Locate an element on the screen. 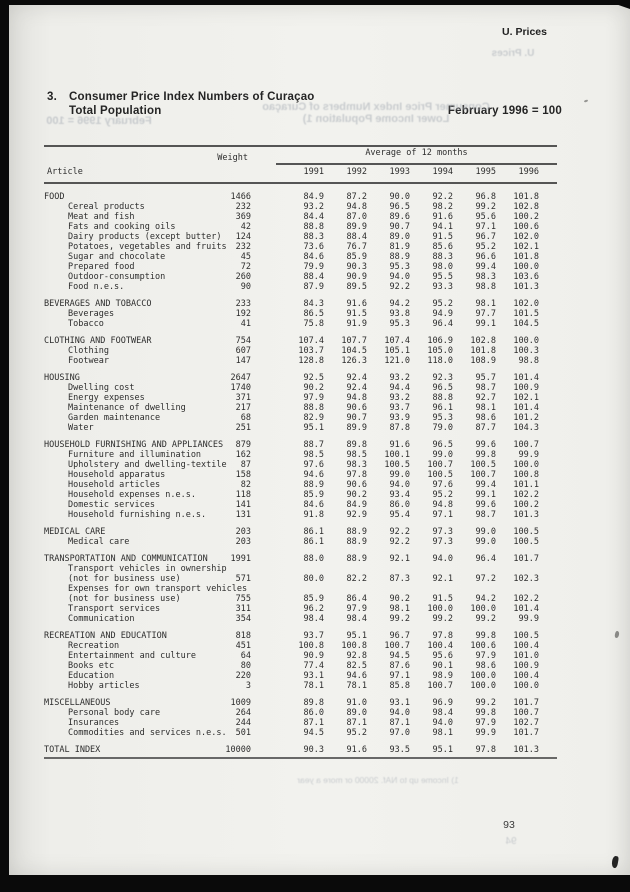 The width and height of the screenshot is (630, 892). index-value-cell: 98.6 is located at coordinates (485, 418).